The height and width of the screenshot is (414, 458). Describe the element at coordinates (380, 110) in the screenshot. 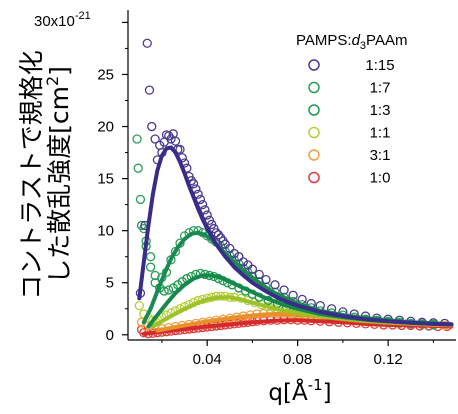

I see `legend-label: 1:3` at that location.